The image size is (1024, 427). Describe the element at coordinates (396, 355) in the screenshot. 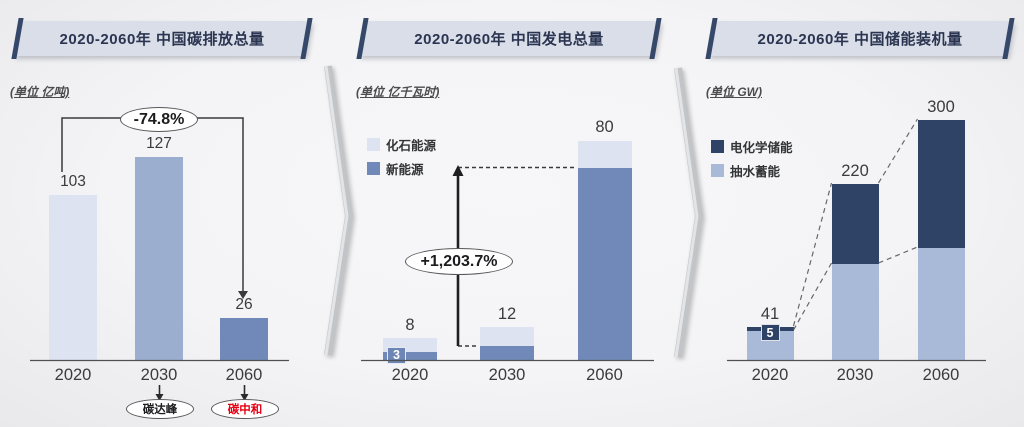

I see `segment-value-tag: 3` at that location.